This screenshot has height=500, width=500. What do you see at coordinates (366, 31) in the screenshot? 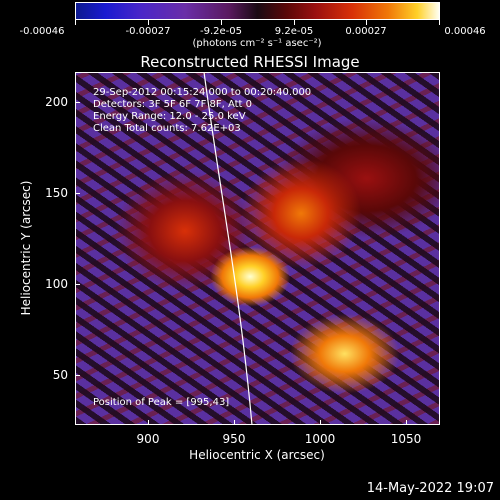
I see `colorbar-tick-label: 0.00027` at bounding box center [366, 31].